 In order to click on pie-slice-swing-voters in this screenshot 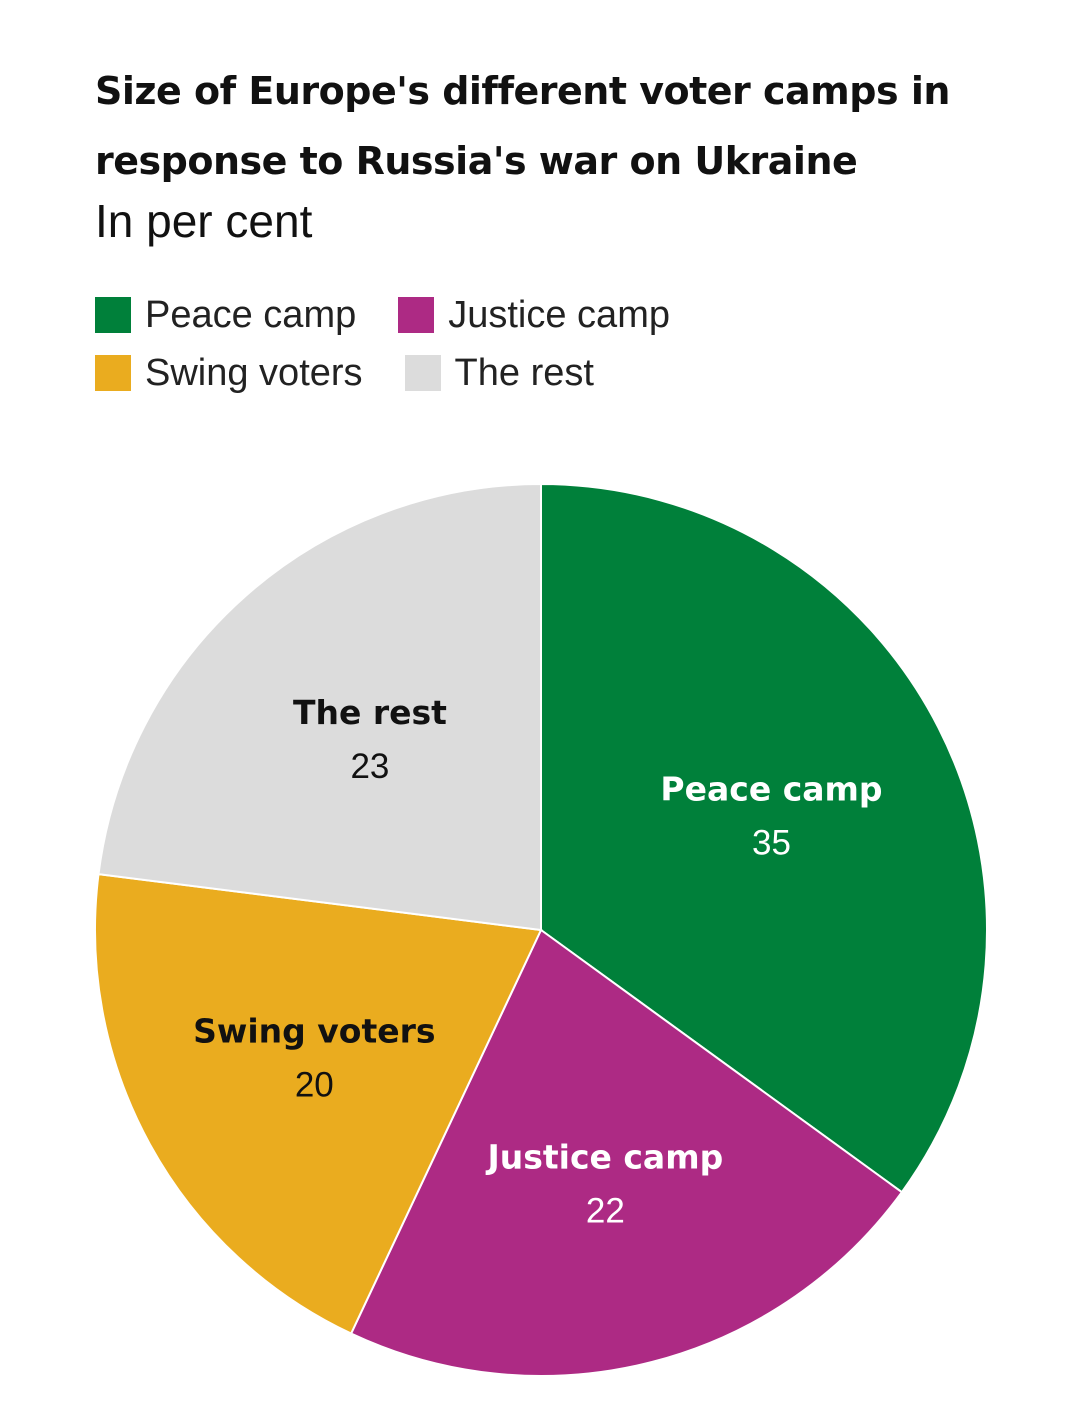, I will do `click(318, 1103)`.